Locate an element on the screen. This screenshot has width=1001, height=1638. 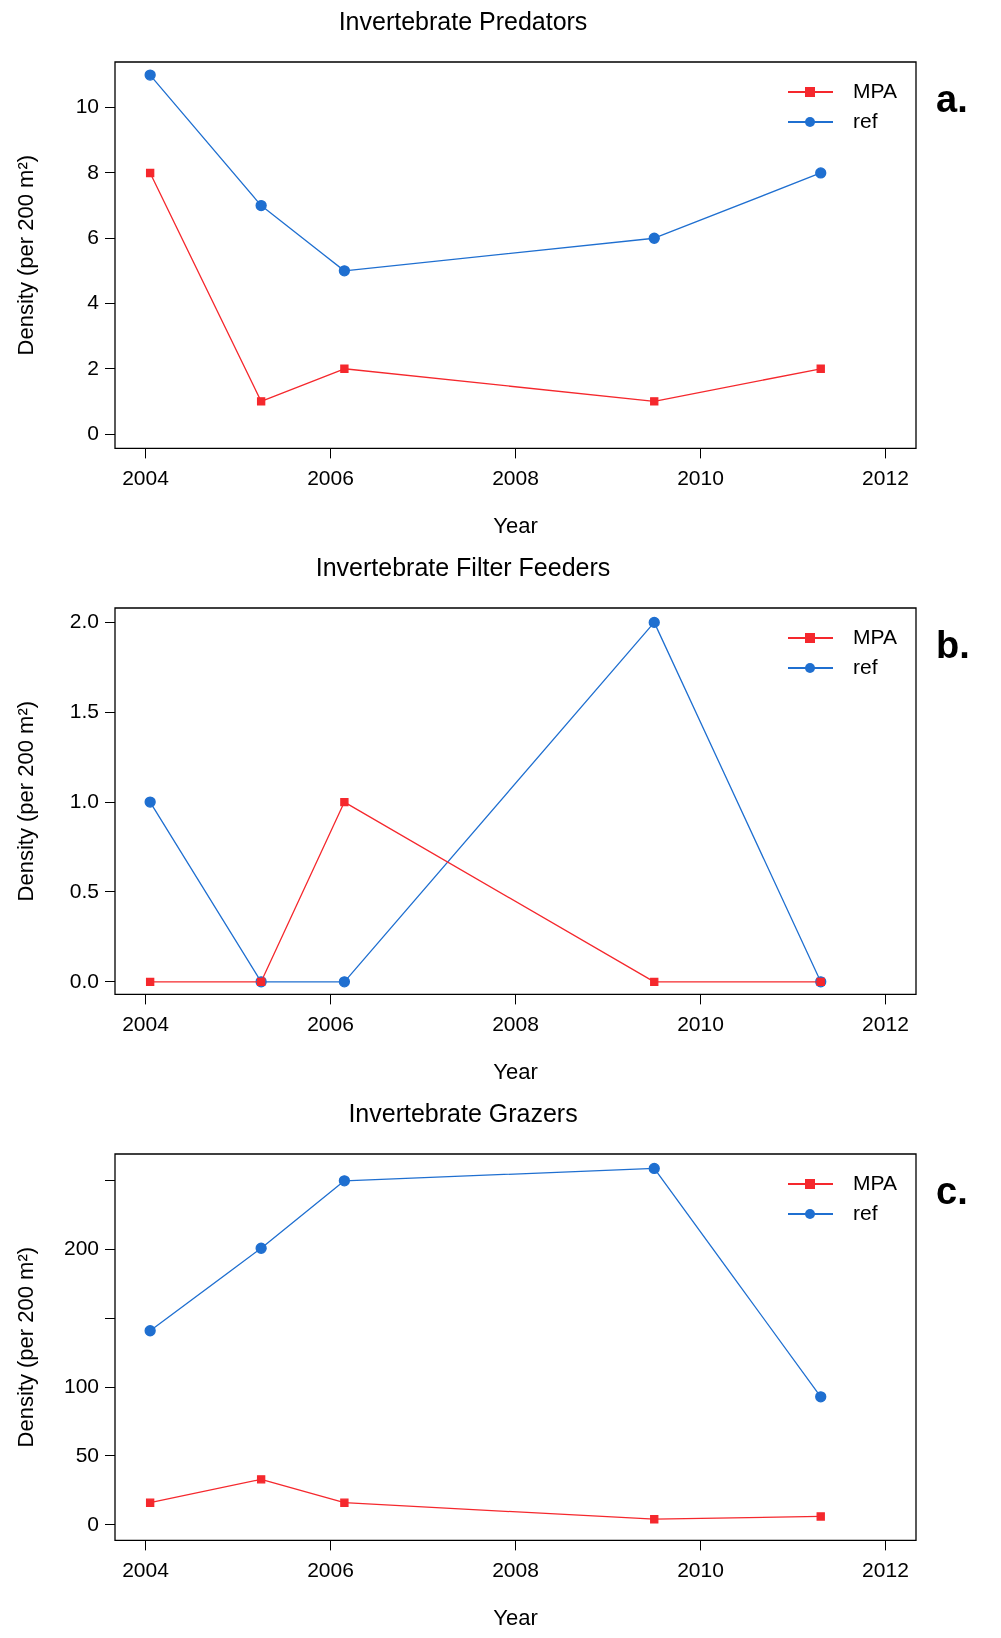
chart-title: Invertebrate Predators is located at coordinates (463, 20).